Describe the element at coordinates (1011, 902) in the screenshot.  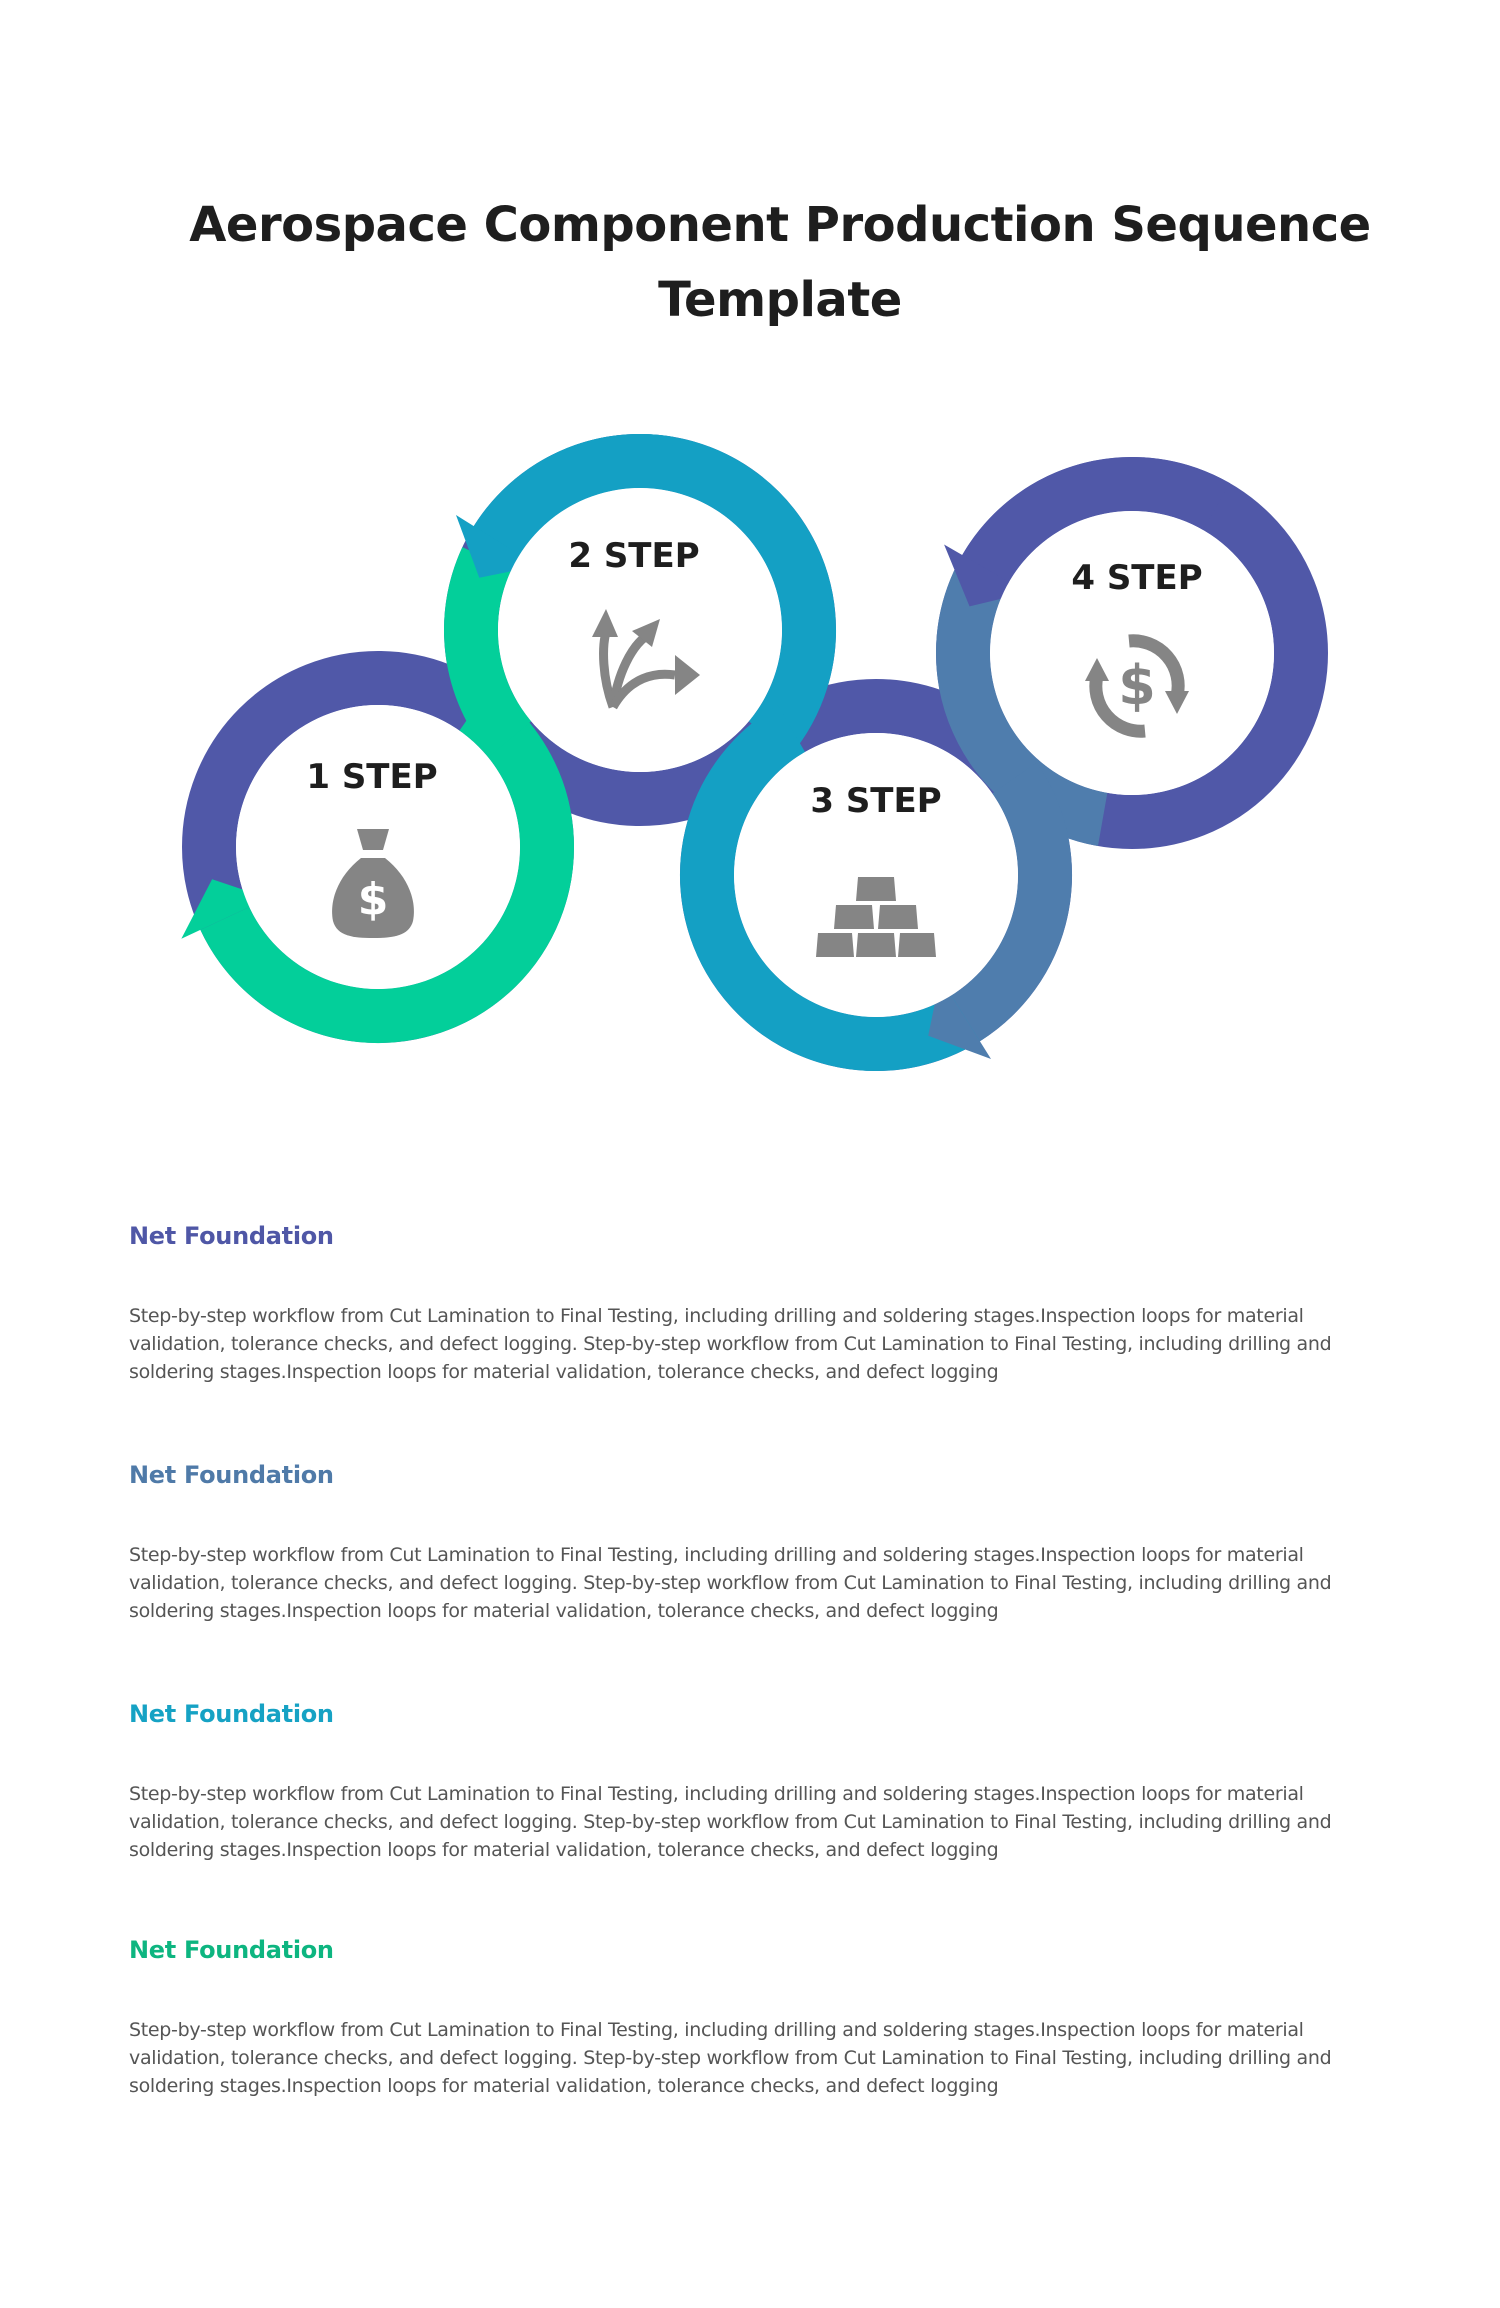
I see `step-3-slate-arc` at that location.